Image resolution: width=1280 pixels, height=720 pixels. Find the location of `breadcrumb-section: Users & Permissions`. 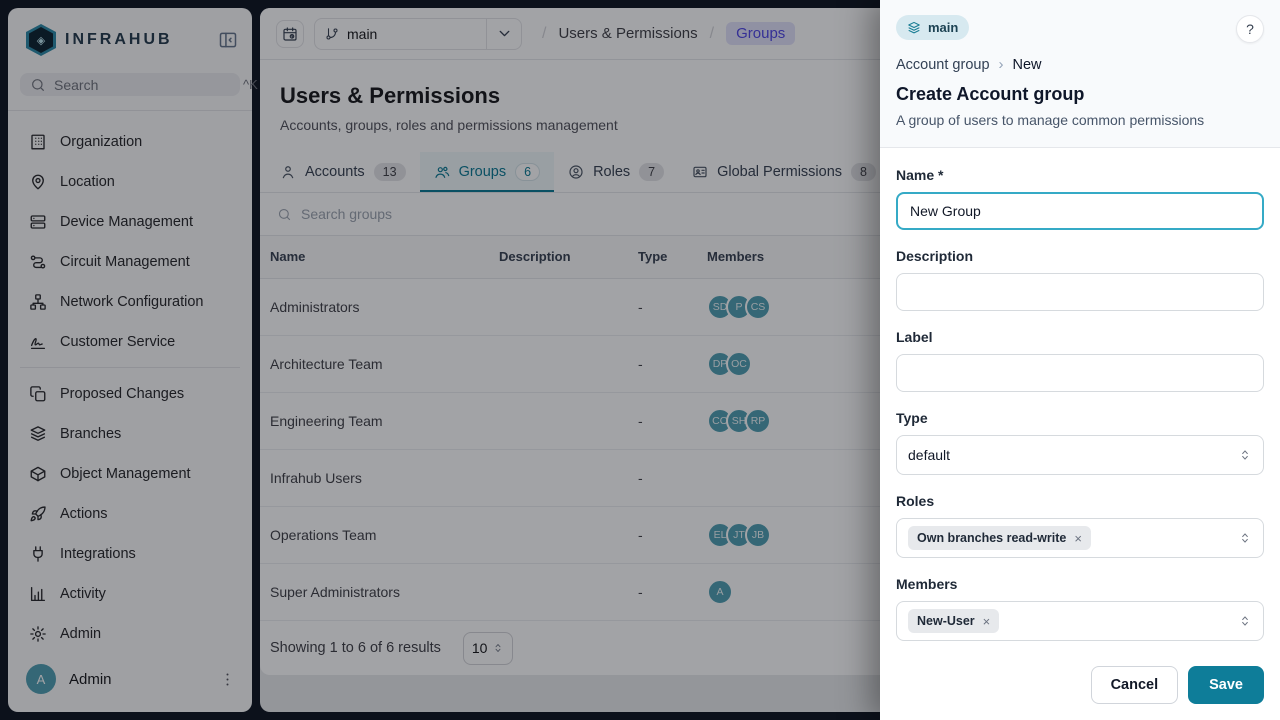

breadcrumb-section: Users & Permissions is located at coordinates (628, 33).